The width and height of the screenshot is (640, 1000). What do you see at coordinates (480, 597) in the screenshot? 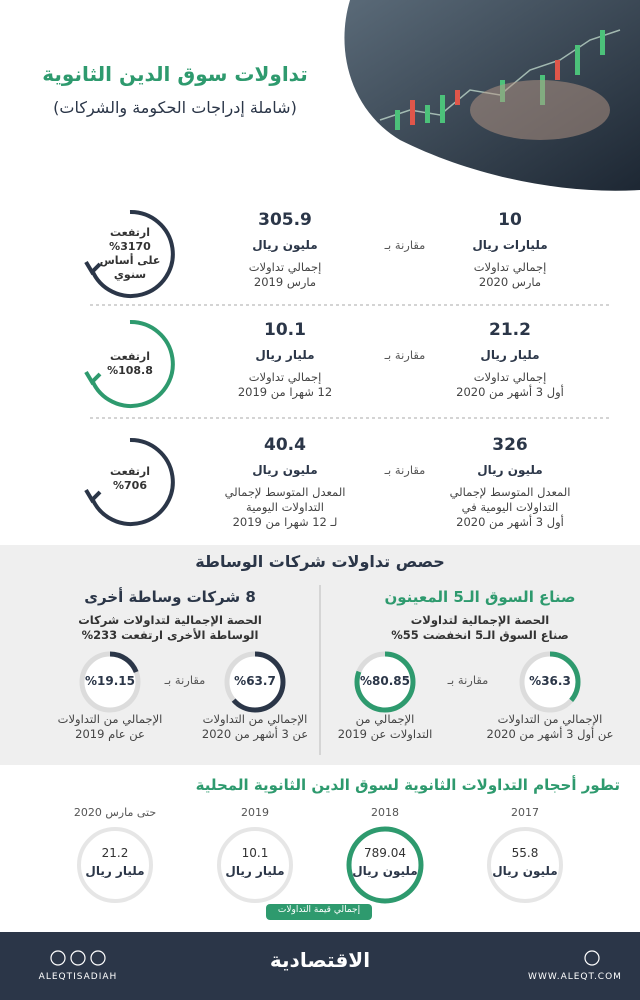
I see `group-heading: صناع السوق الـ5 المعينون` at bounding box center [480, 597].